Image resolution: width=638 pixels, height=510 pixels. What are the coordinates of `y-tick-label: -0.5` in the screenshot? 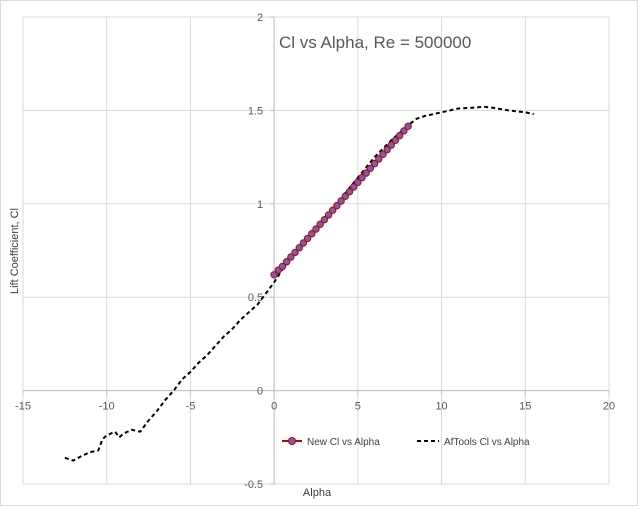 It's located at (253, 485).